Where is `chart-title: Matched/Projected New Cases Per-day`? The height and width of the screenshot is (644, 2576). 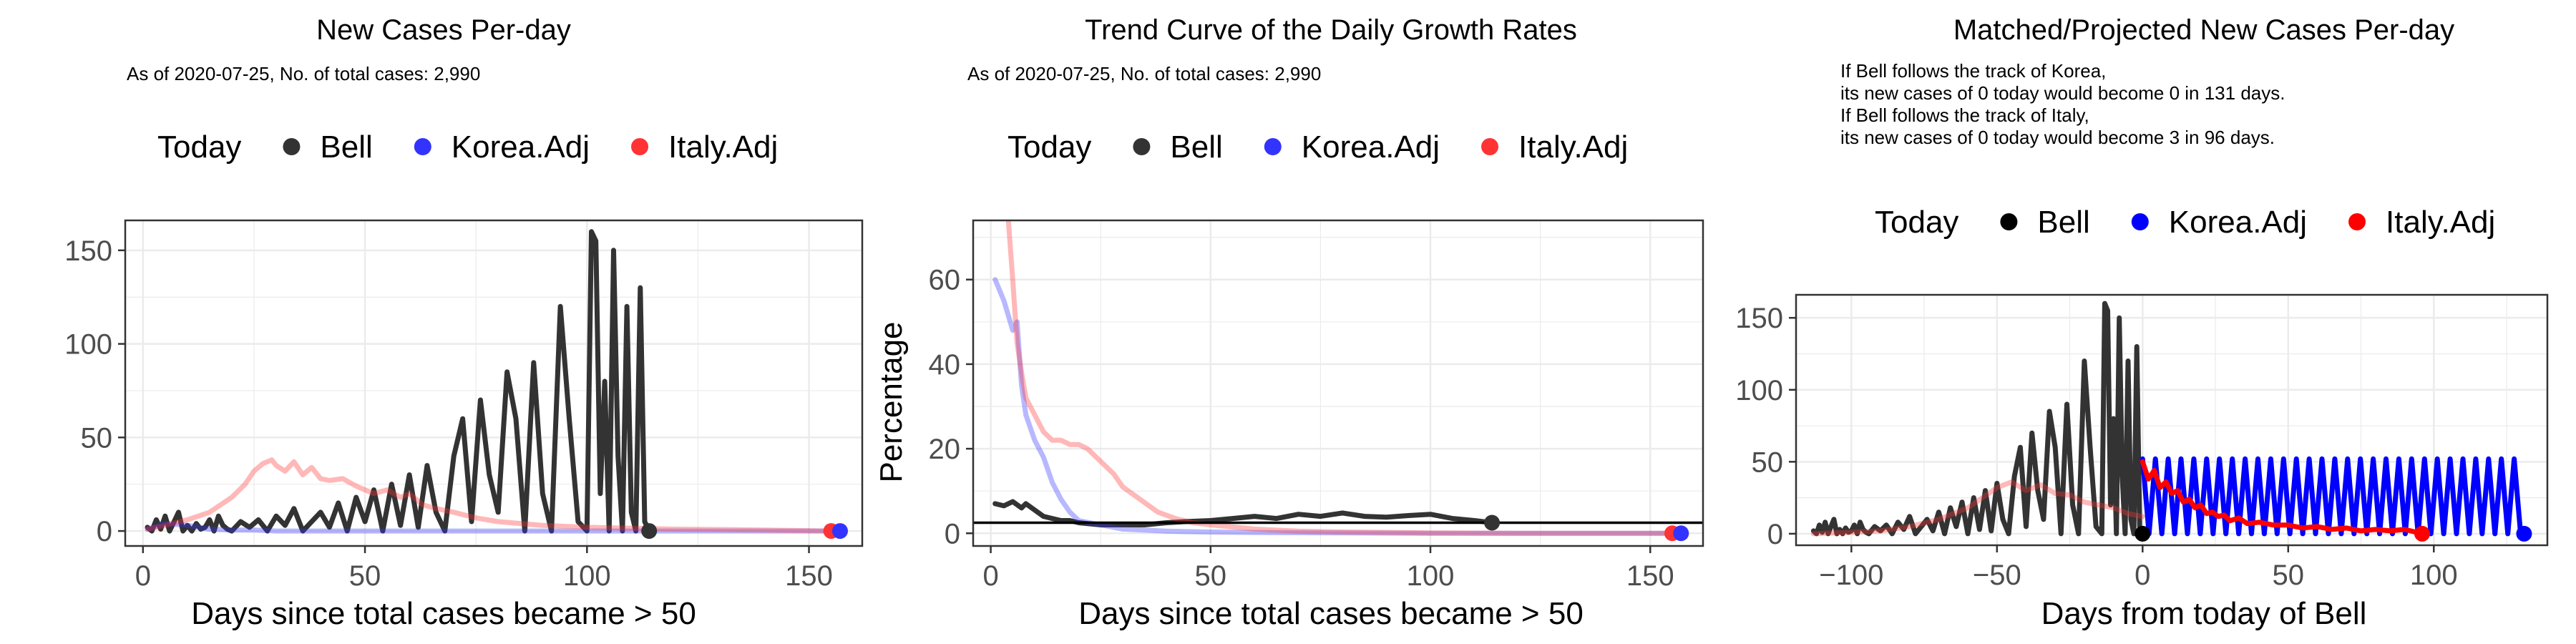 chart-title: Matched/Projected New Cases Per-day is located at coordinates (2203, 30).